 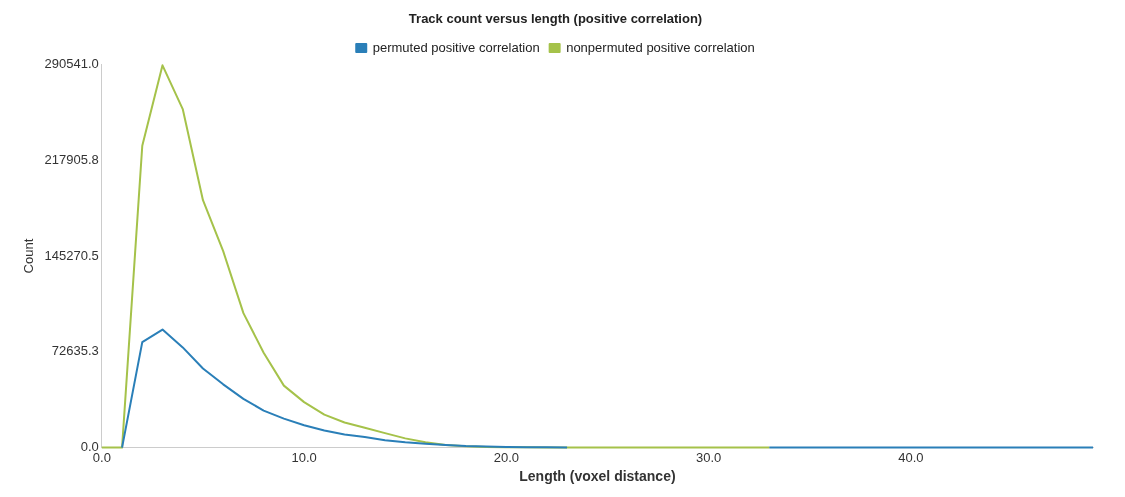 I want to click on y-tick-label: 145270.5, so click(x=71, y=255).